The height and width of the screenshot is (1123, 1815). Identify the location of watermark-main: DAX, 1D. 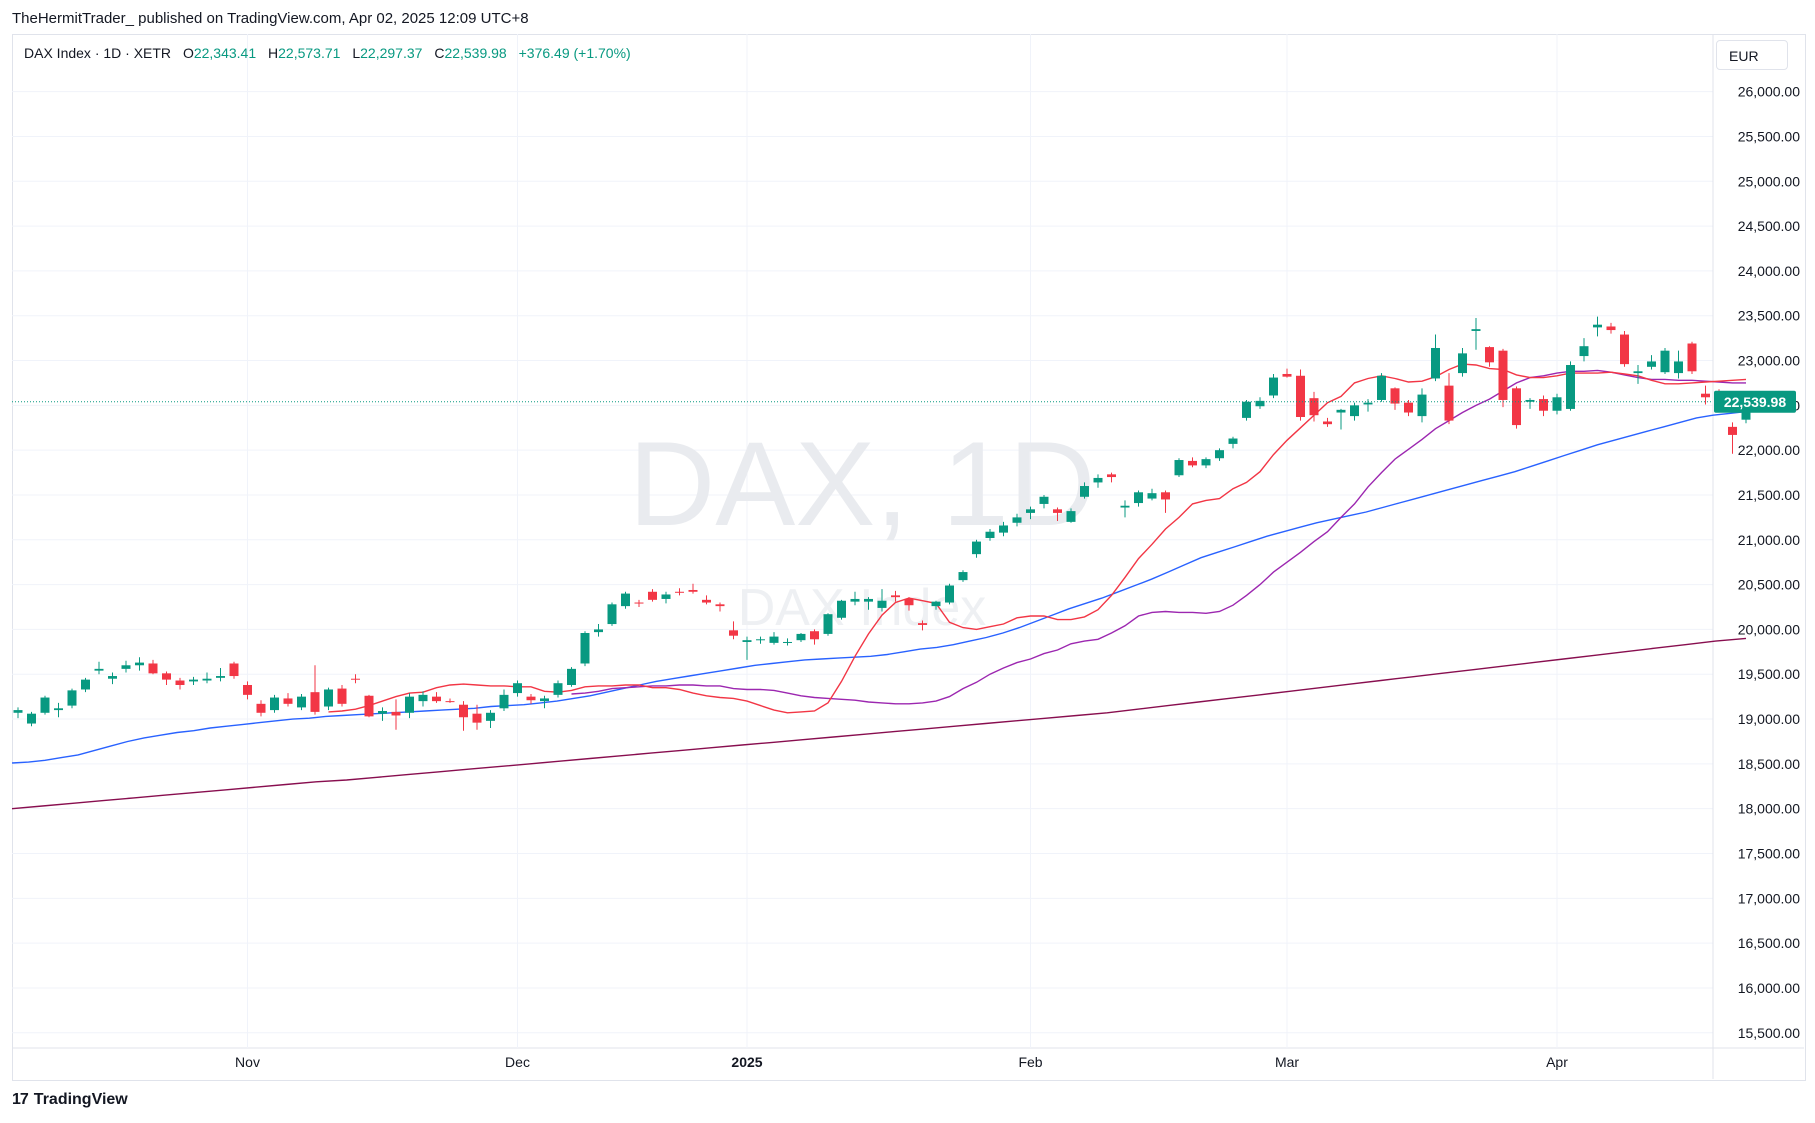
(862, 484).